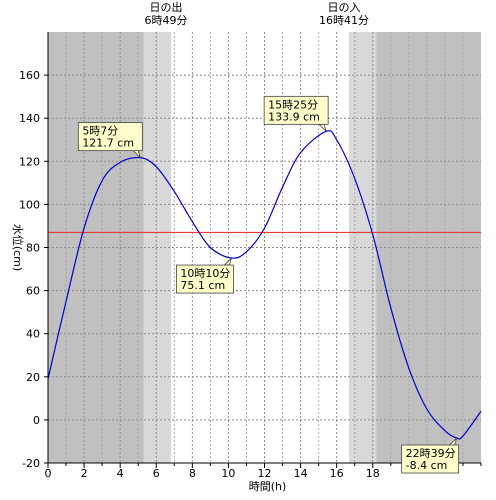 The height and width of the screenshot is (500, 496). I want to click on callout-time: 5時7分, so click(100, 131).